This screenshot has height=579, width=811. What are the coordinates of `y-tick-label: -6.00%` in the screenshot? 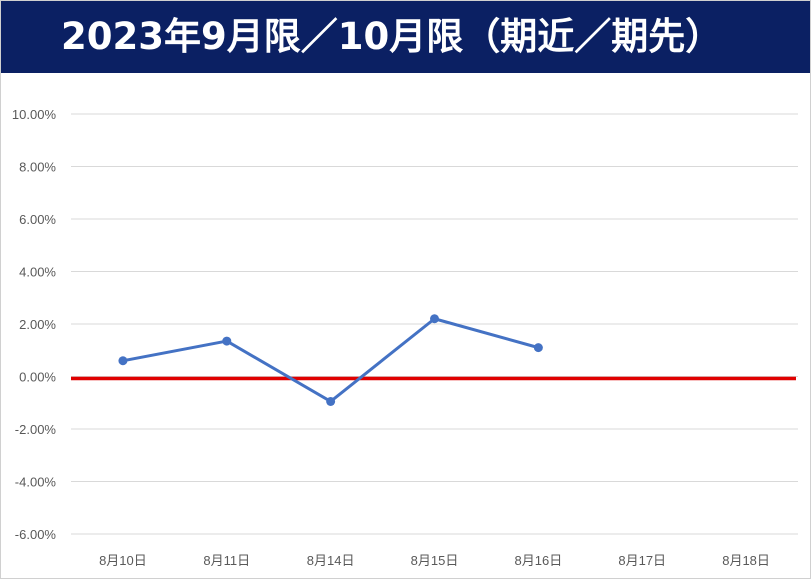 It's located at (36, 534).